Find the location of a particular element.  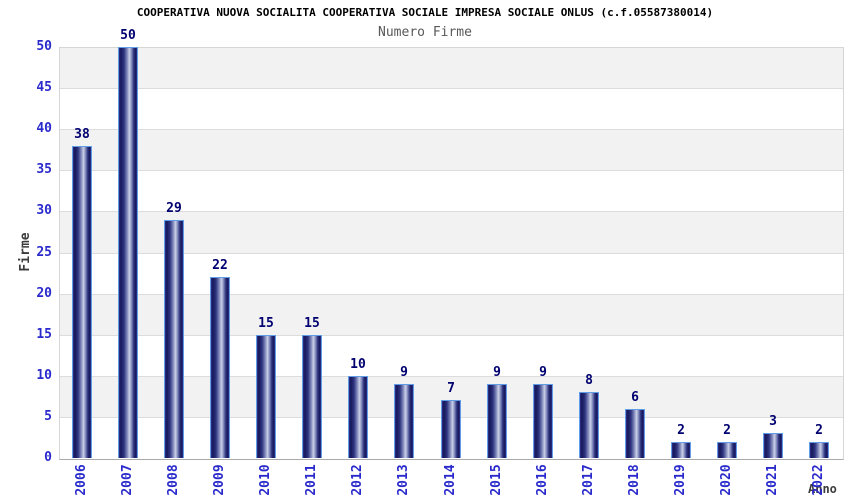

x-tick-2017: 2017 is located at coordinates (588, 480).